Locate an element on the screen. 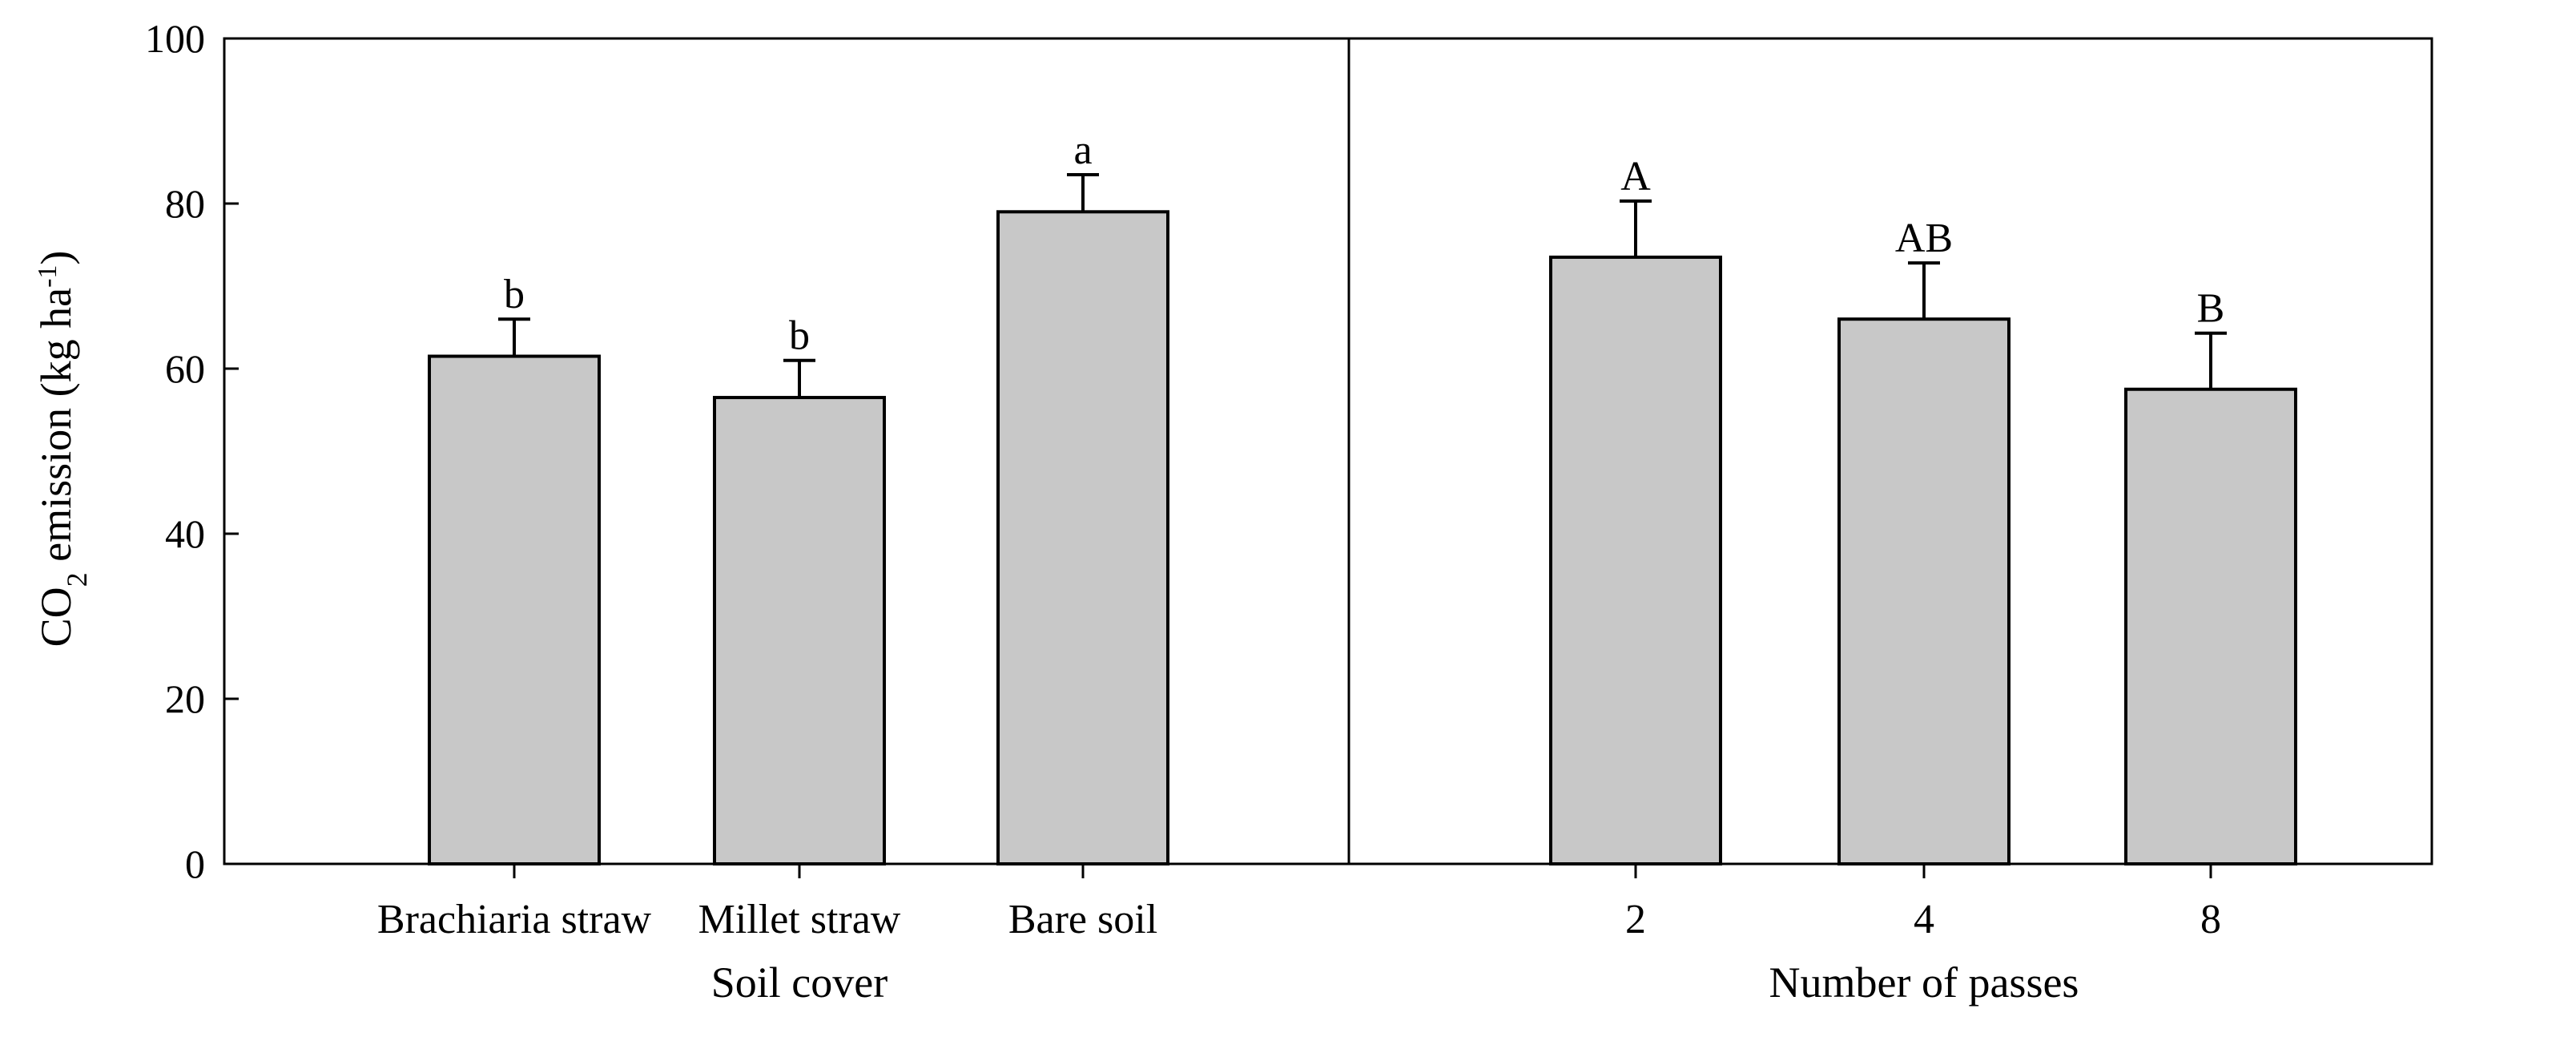 The height and width of the screenshot is (1049, 2576). y-axis-title-middle: emission (kg ha is located at coordinates (56, 430).